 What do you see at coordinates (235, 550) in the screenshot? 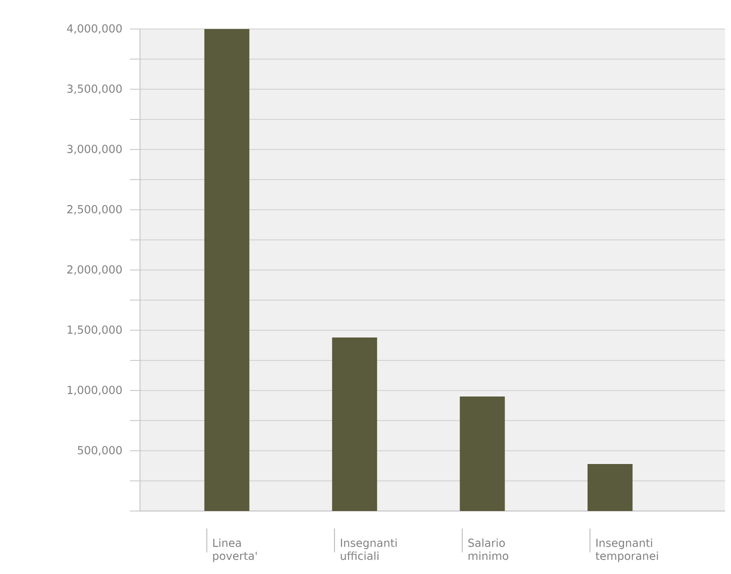
I see `x-tick-label: Linea poverta'` at bounding box center [235, 550].